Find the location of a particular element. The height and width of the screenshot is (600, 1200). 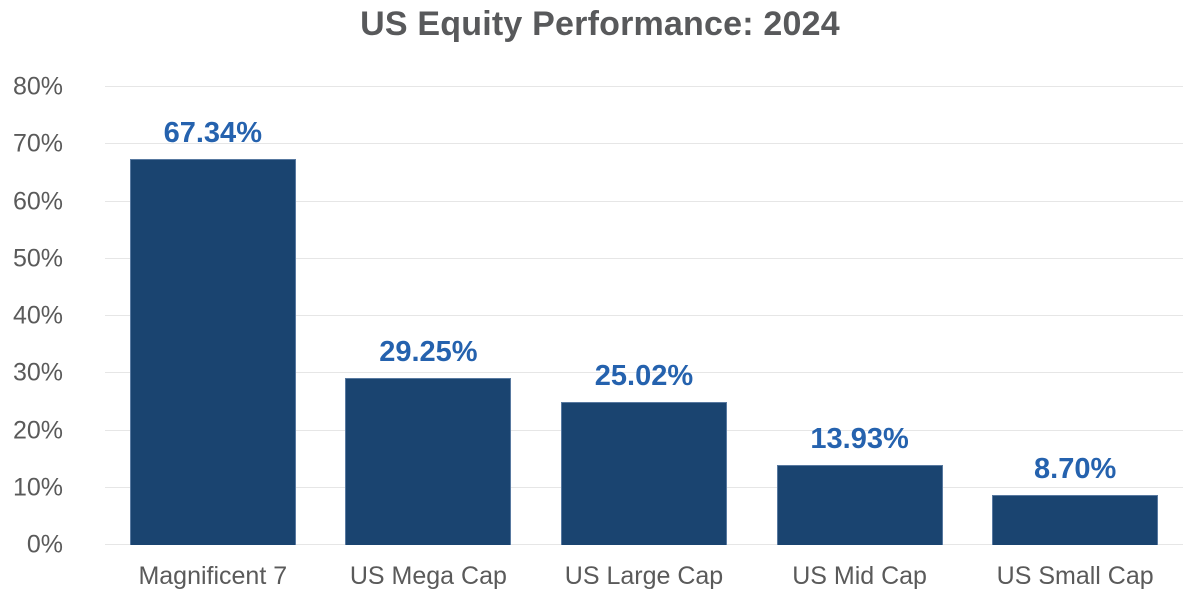

bar-slot-magnificent-7: 67.34% is located at coordinates (213, 316).